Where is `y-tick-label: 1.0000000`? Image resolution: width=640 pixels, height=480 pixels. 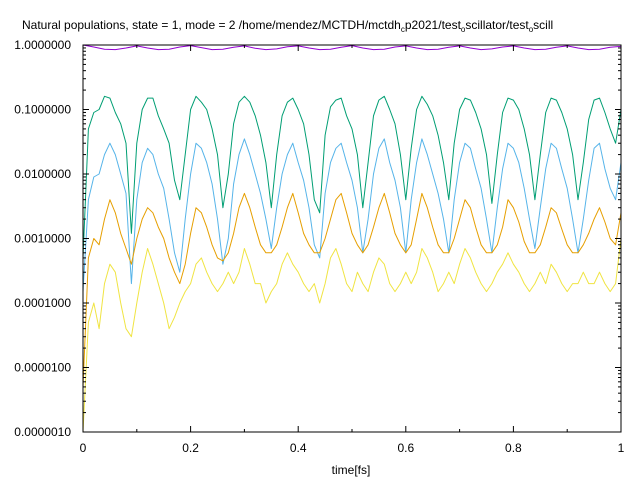 y-tick-label: 1.0000000 is located at coordinates (42, 45).